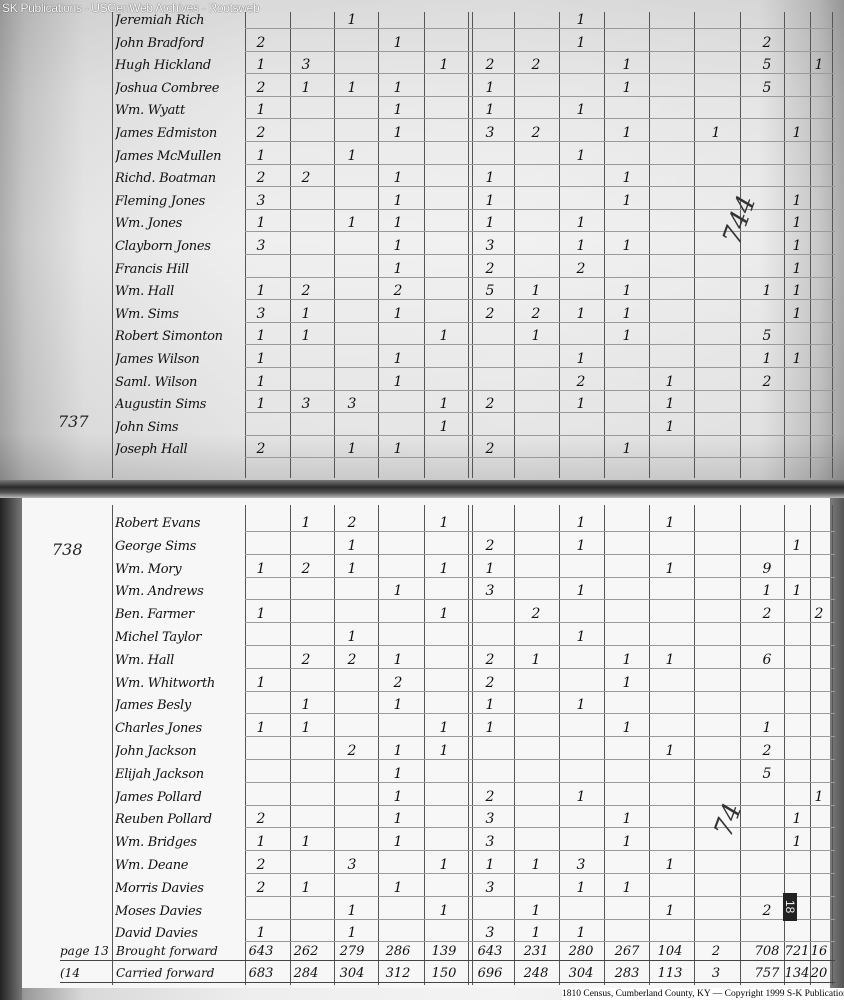  I want to click on household-name: Wm. Andrews, so click(159, 592).